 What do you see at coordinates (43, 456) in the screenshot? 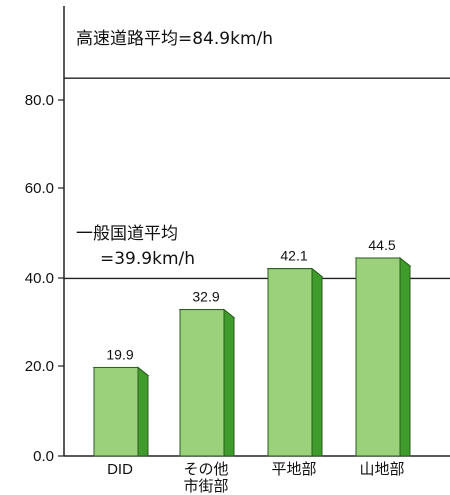
I see `y-tick-label-0: 0.0` at bounding box center [43, 456].